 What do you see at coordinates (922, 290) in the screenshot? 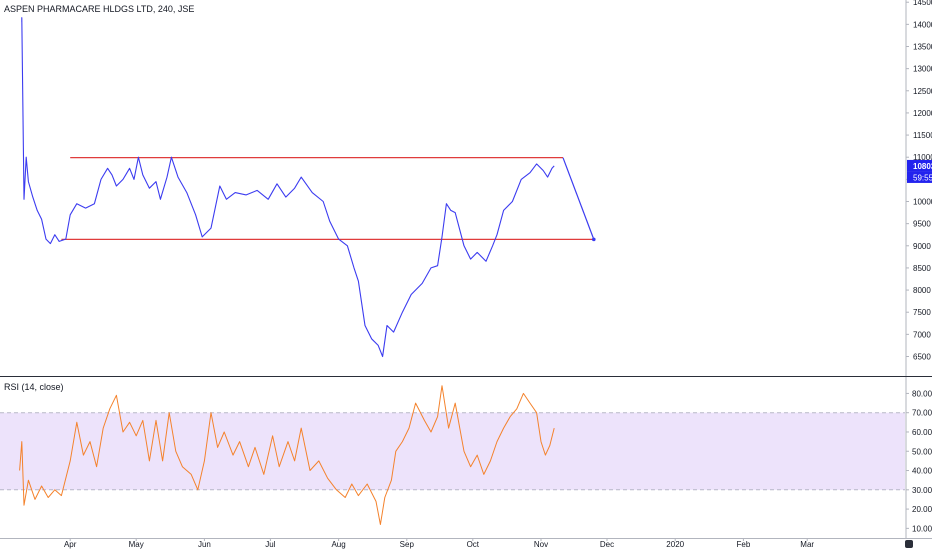
I see `price-tick-label: 8000` at bounding box center [922, 290].